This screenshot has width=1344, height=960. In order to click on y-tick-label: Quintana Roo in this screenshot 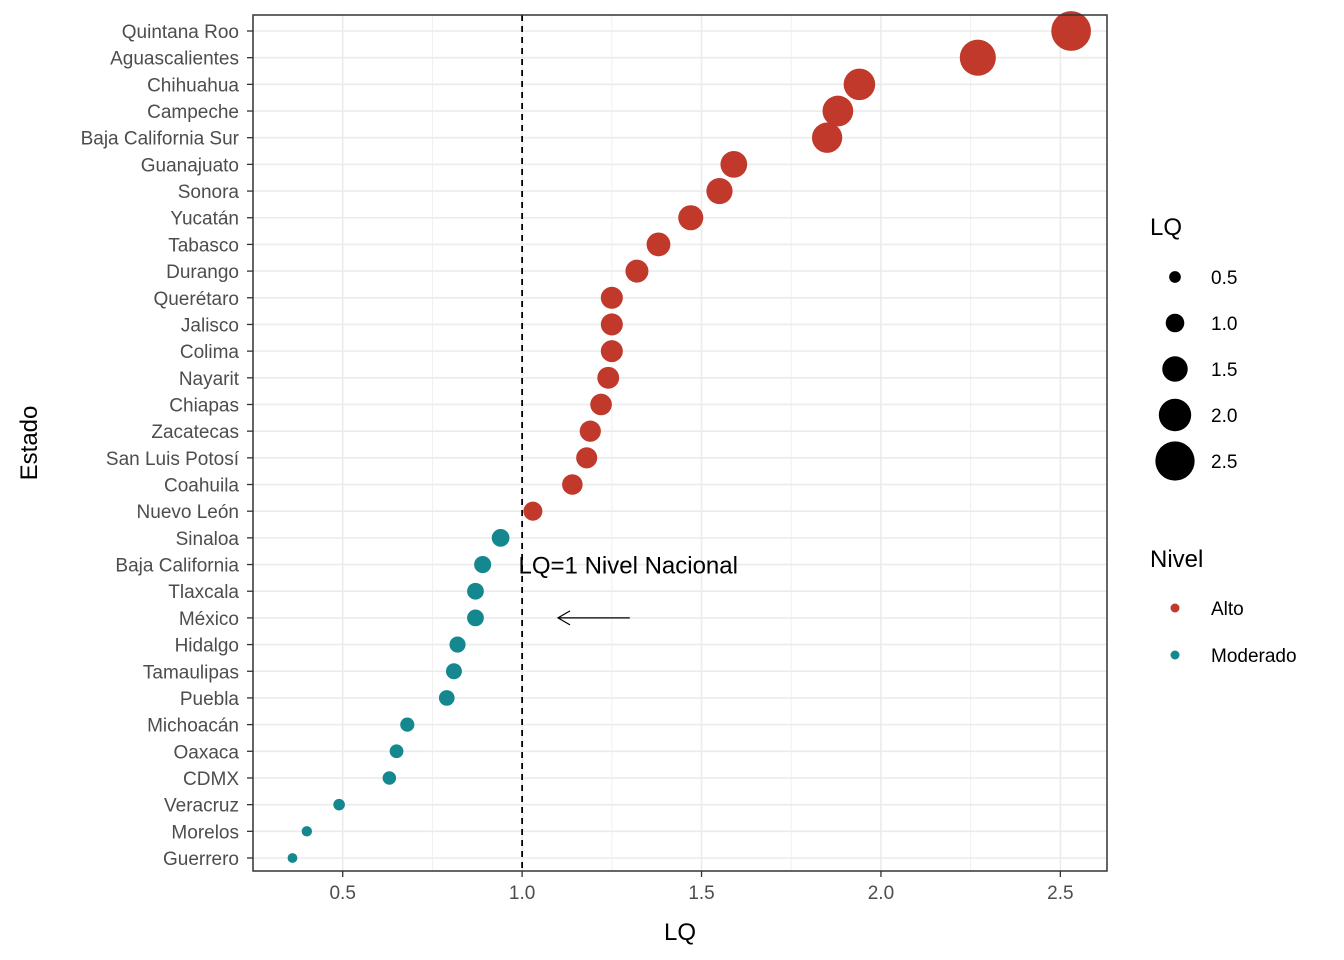, I will do `click(180, 32)`.